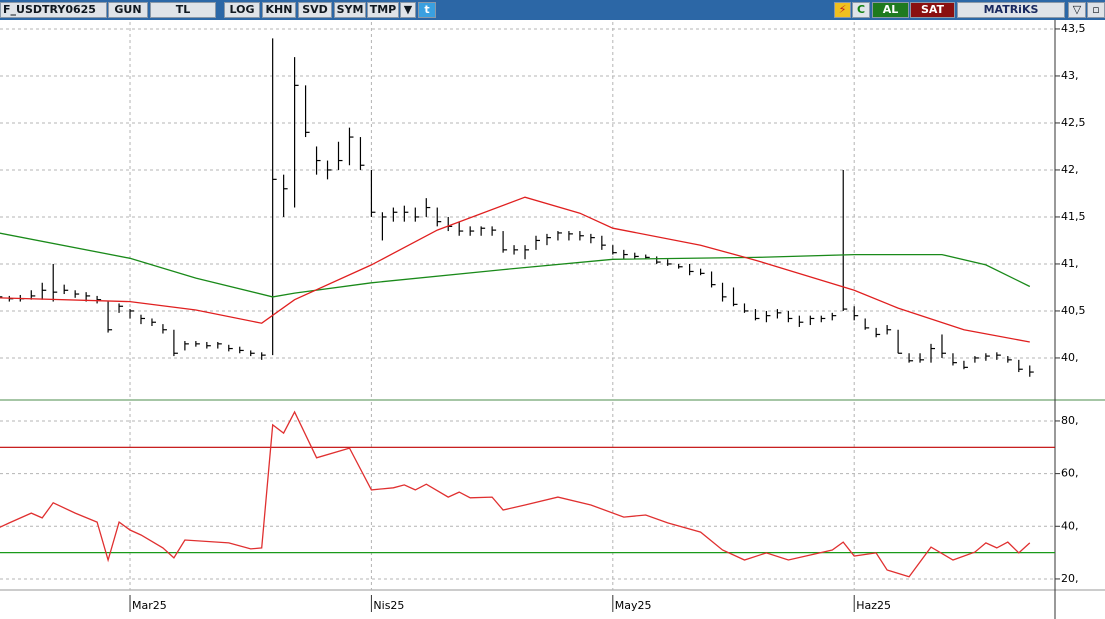 The height and width of the screenshot is (619, 1105). I want to click on x-tick-label: Haz25, so click(873, 605).